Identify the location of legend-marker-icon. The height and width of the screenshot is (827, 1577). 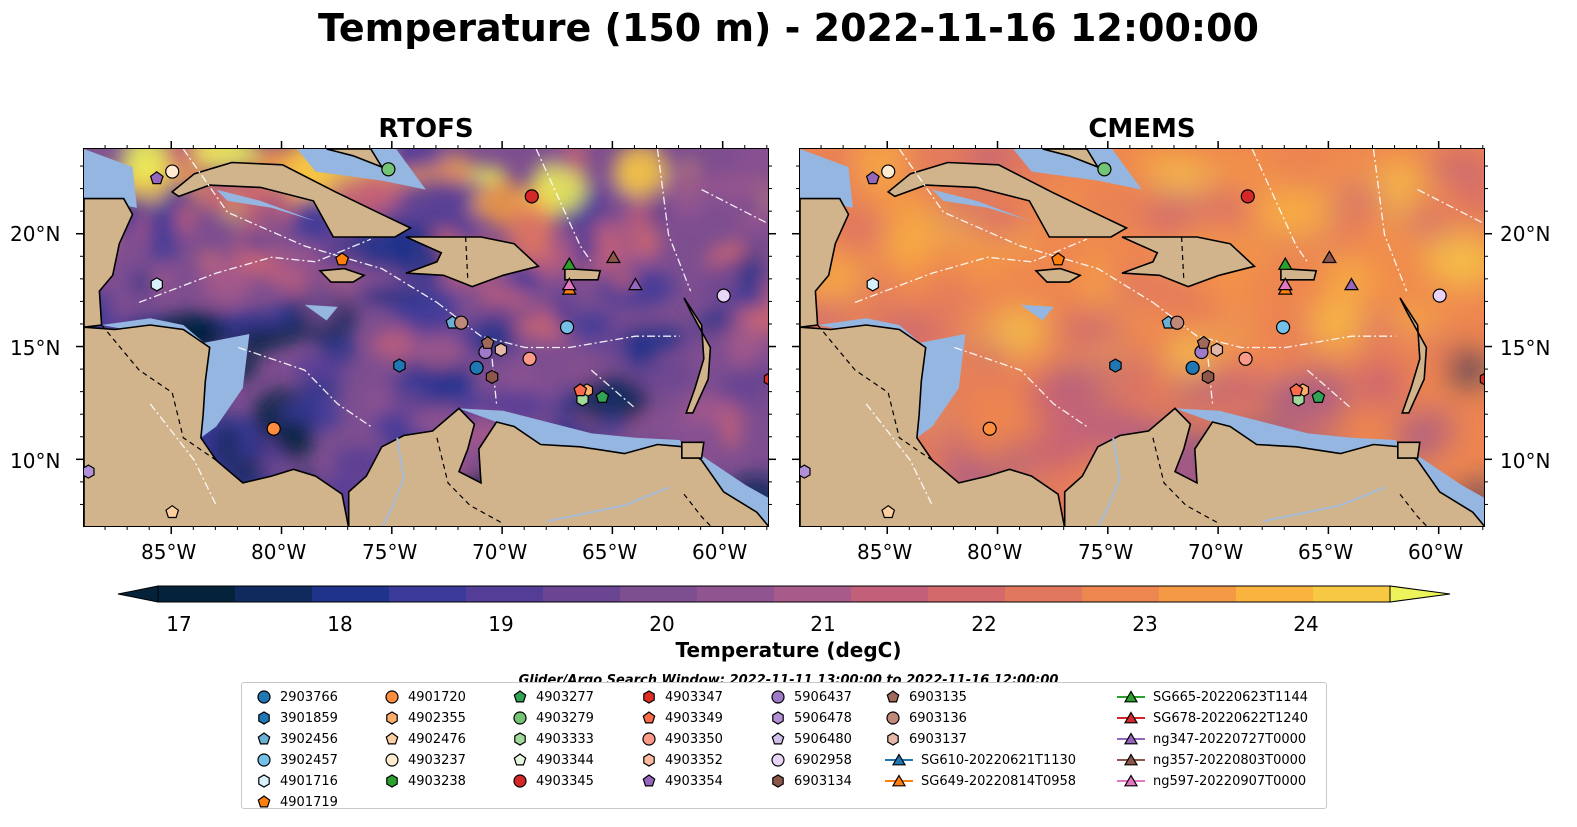
(392, 718).